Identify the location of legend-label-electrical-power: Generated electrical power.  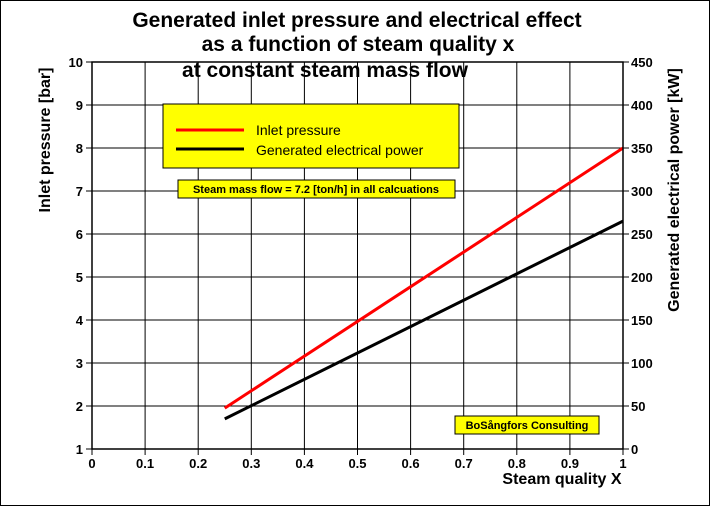
(340, 150).